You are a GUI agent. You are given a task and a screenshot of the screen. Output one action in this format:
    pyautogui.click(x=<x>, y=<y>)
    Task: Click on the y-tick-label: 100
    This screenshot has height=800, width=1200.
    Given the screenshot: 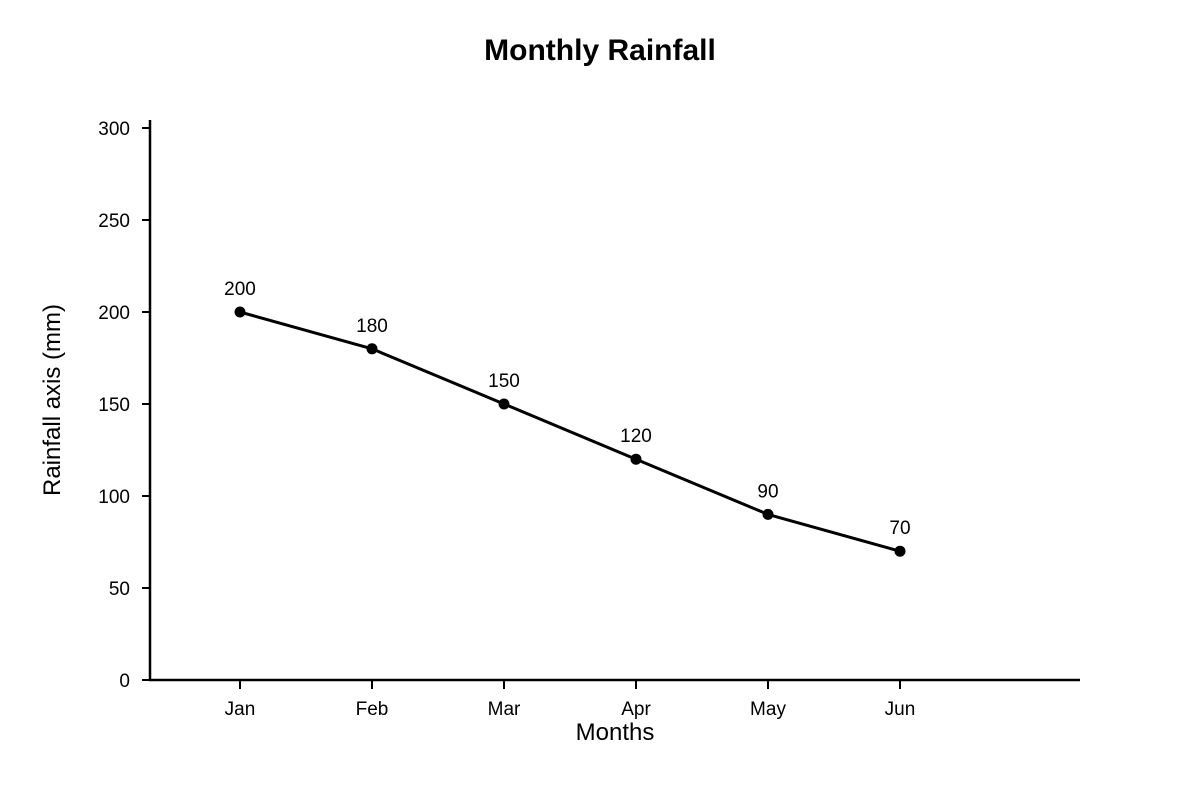 What is the action you would take?
    pyautogui.click(x=114, y=497)
    